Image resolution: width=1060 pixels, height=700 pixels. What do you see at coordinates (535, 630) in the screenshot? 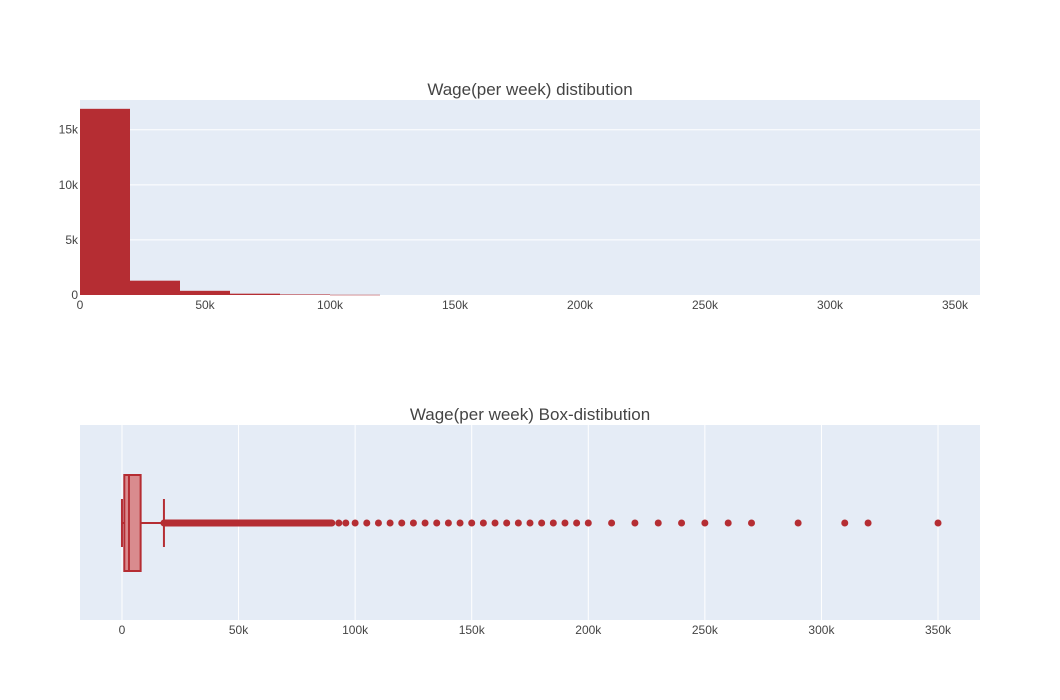
I see `boxplot-x-tick-labels: 0 50k 100k 150k 200k 250k 300k 350k` at bounding box center [535, 630].